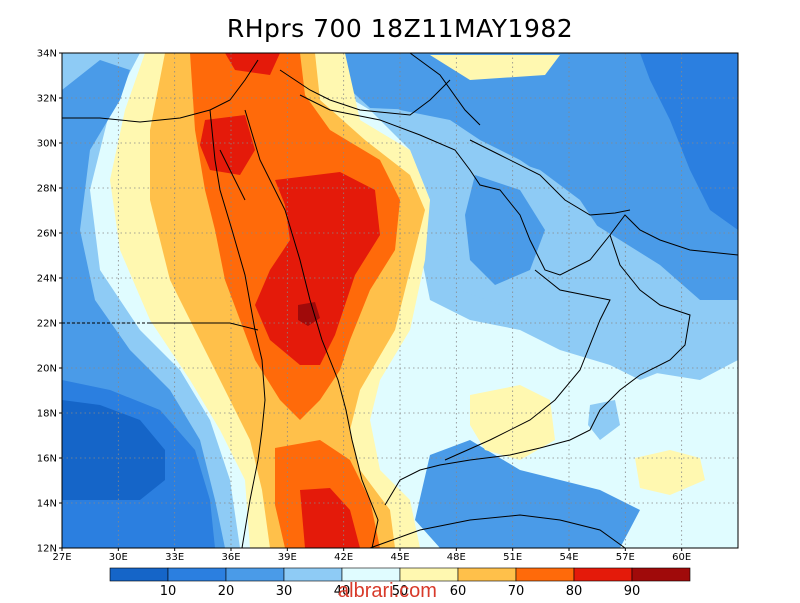 This screenshot has width=800, height=603. Describe the element at coordinates (168, 591) in the screenshot. I see `colorbar-label: 10` at that location.